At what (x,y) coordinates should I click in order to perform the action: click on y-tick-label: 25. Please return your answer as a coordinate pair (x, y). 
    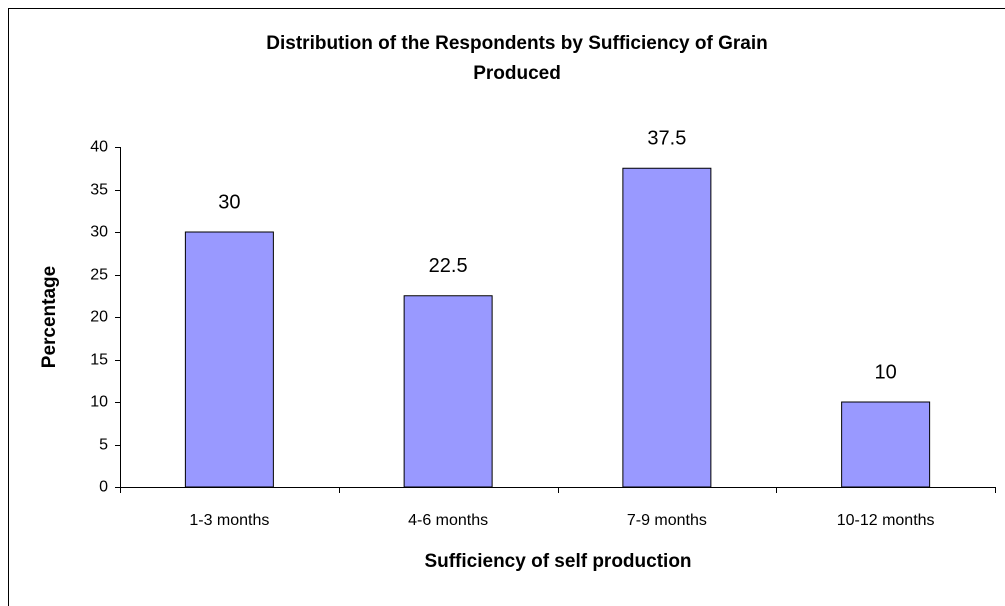
    Looking at the image, I should click on (99, 275).